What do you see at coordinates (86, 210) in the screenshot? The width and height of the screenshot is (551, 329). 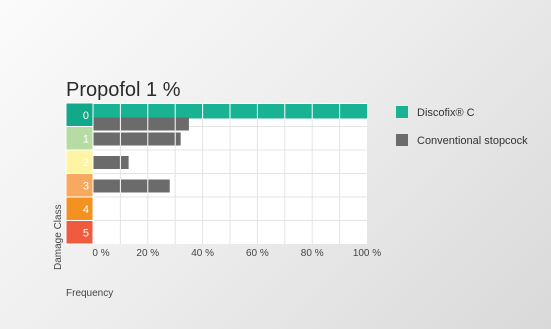 I see `damage-class-label-4: 4` at bounding box center [86, 210].